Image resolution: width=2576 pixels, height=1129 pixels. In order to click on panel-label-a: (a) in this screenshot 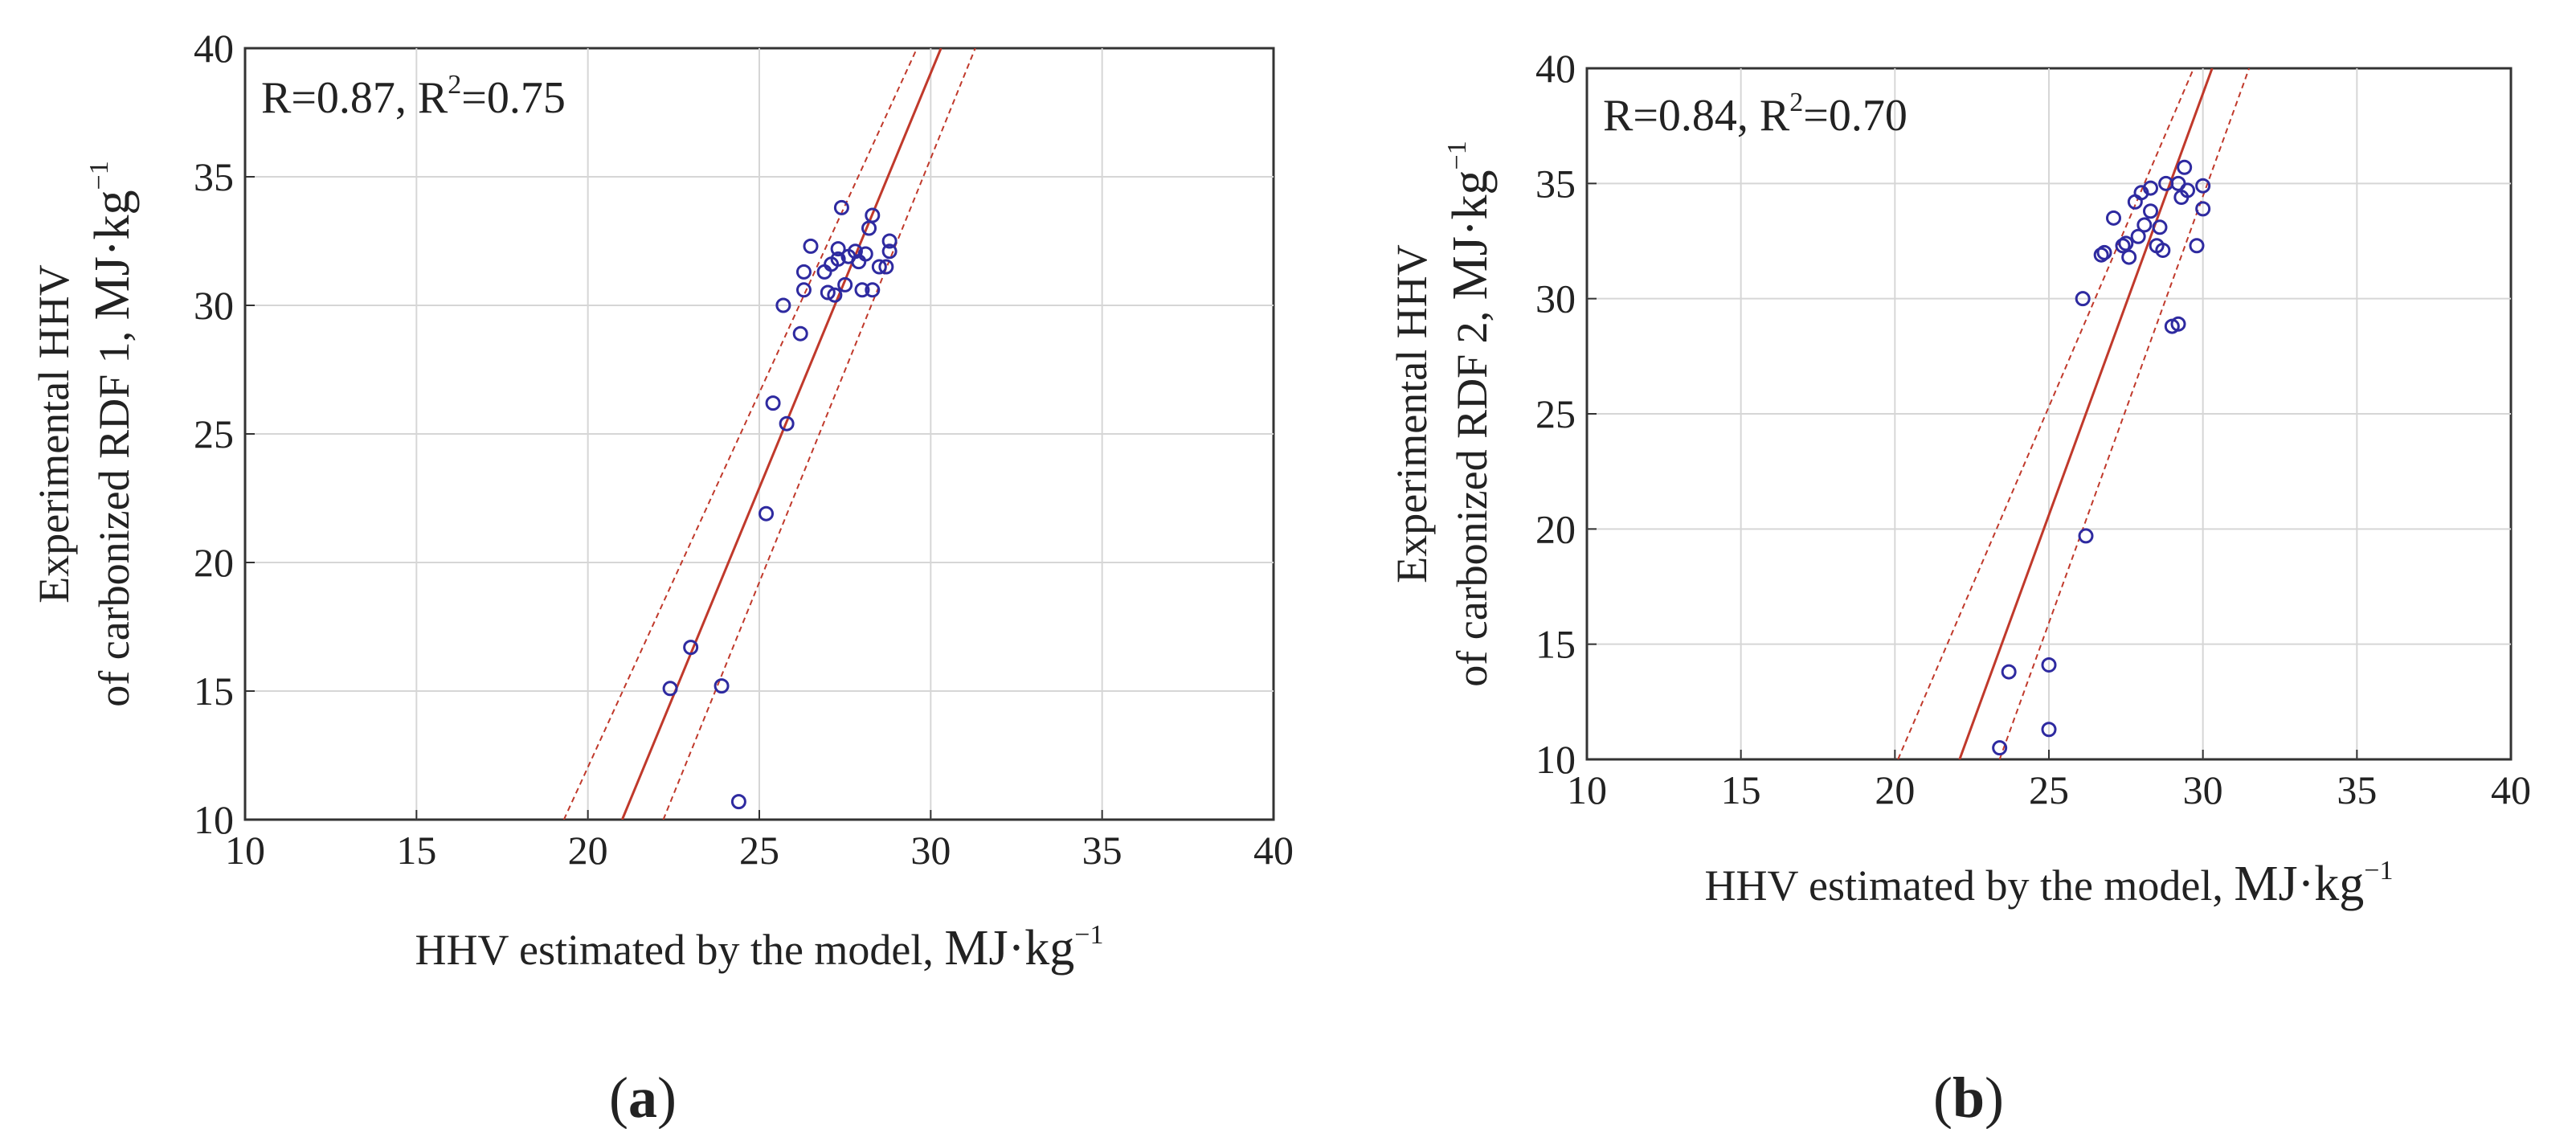, I will do `click(643, 1097)`.